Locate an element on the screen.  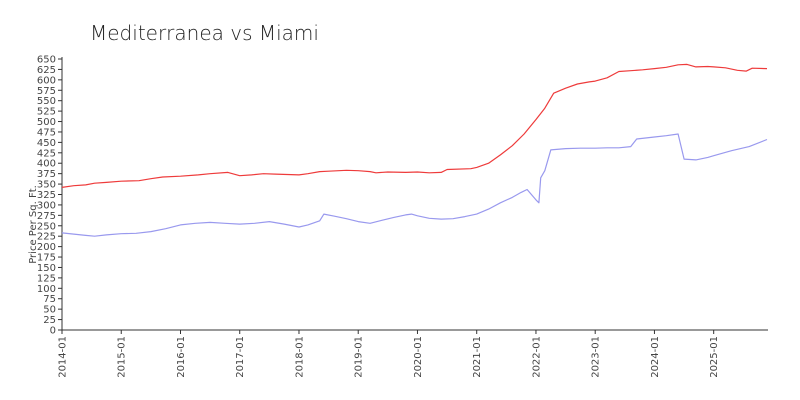
y-tick-label: 275 is located at coordinates (46, 216).